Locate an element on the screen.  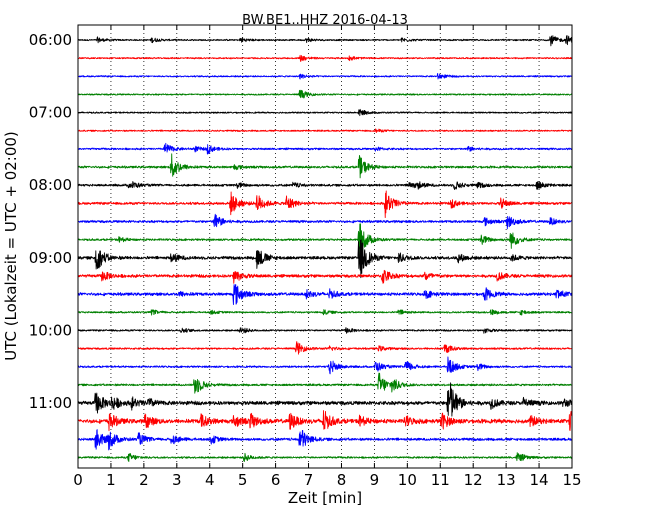
x-tick-label-11: 11 is located at coordinates (440, 480).